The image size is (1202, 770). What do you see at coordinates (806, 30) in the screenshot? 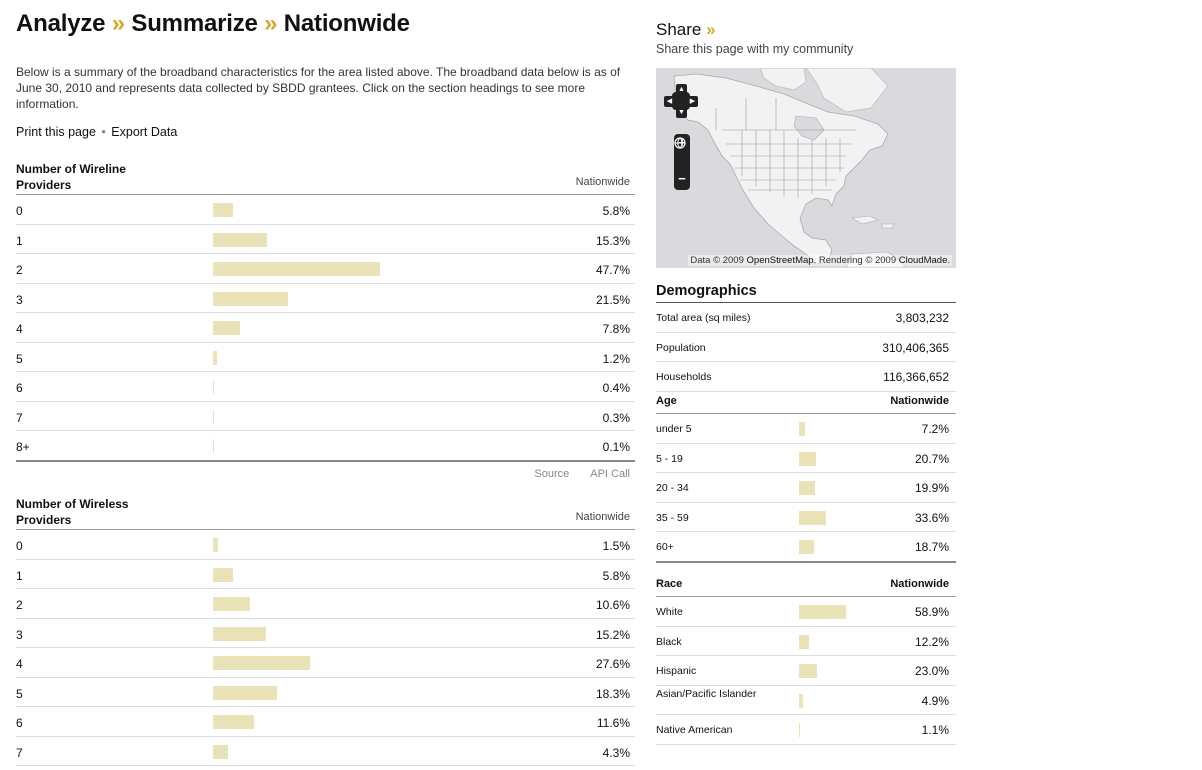
I see `share-heading: Share »` at bounding box center [806, 30].